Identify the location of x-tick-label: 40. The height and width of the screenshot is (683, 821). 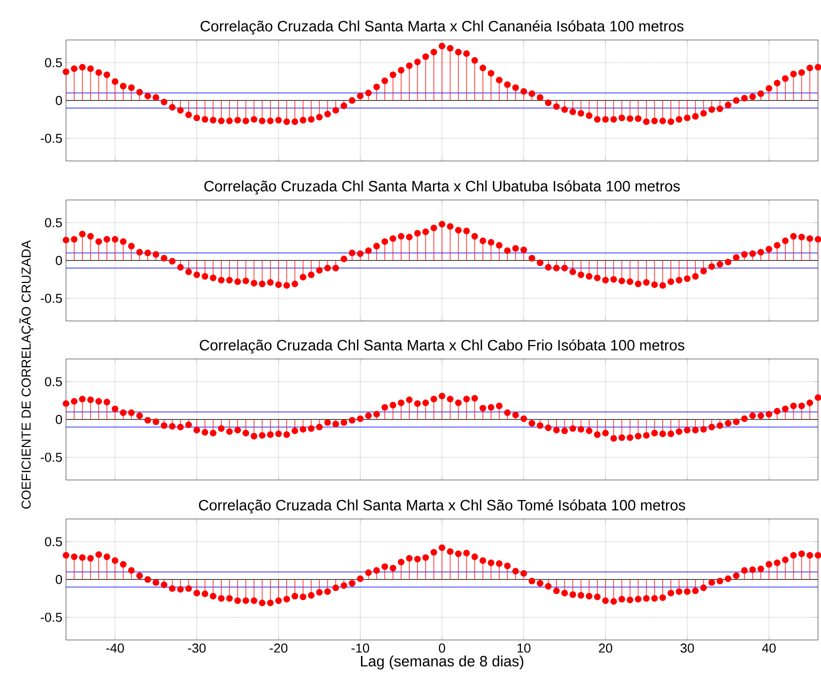
(769, 648).